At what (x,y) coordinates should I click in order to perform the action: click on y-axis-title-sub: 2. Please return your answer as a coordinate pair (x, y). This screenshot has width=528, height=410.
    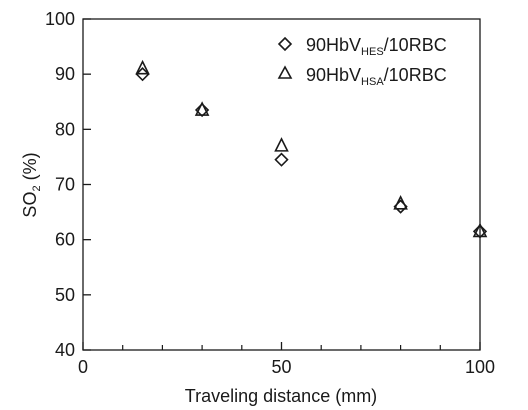
    Looking at the image, I should click on (37, 188).